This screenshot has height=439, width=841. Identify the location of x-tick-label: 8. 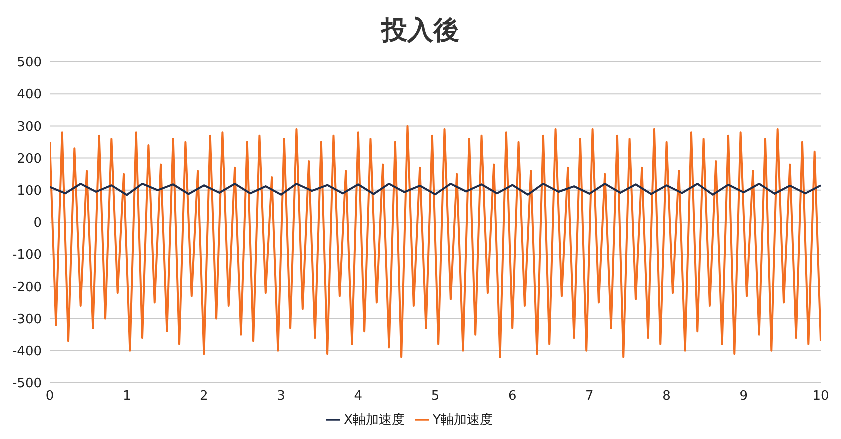
(666, 396).